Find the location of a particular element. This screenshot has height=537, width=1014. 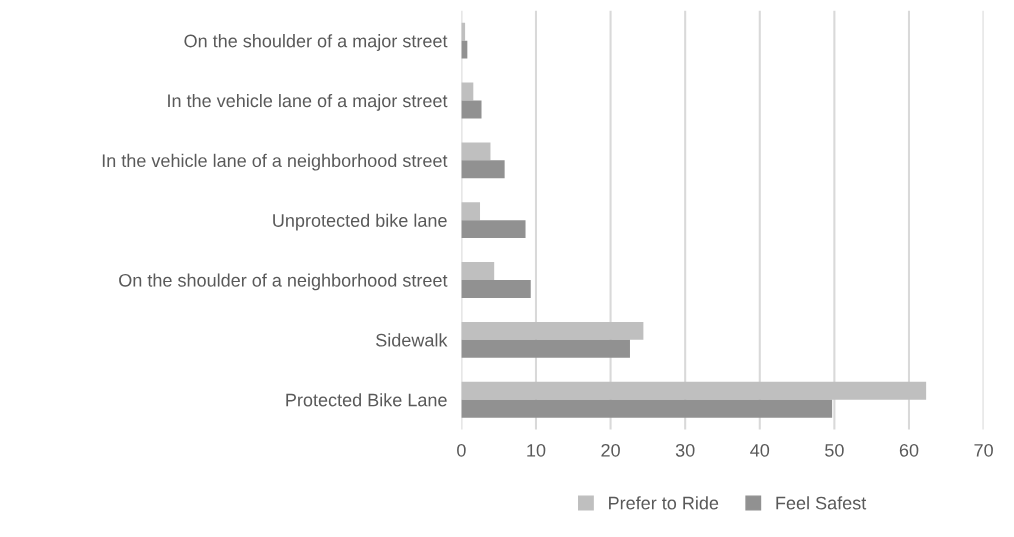

x-tick-label: 10 is located at coordinates (536, 450).